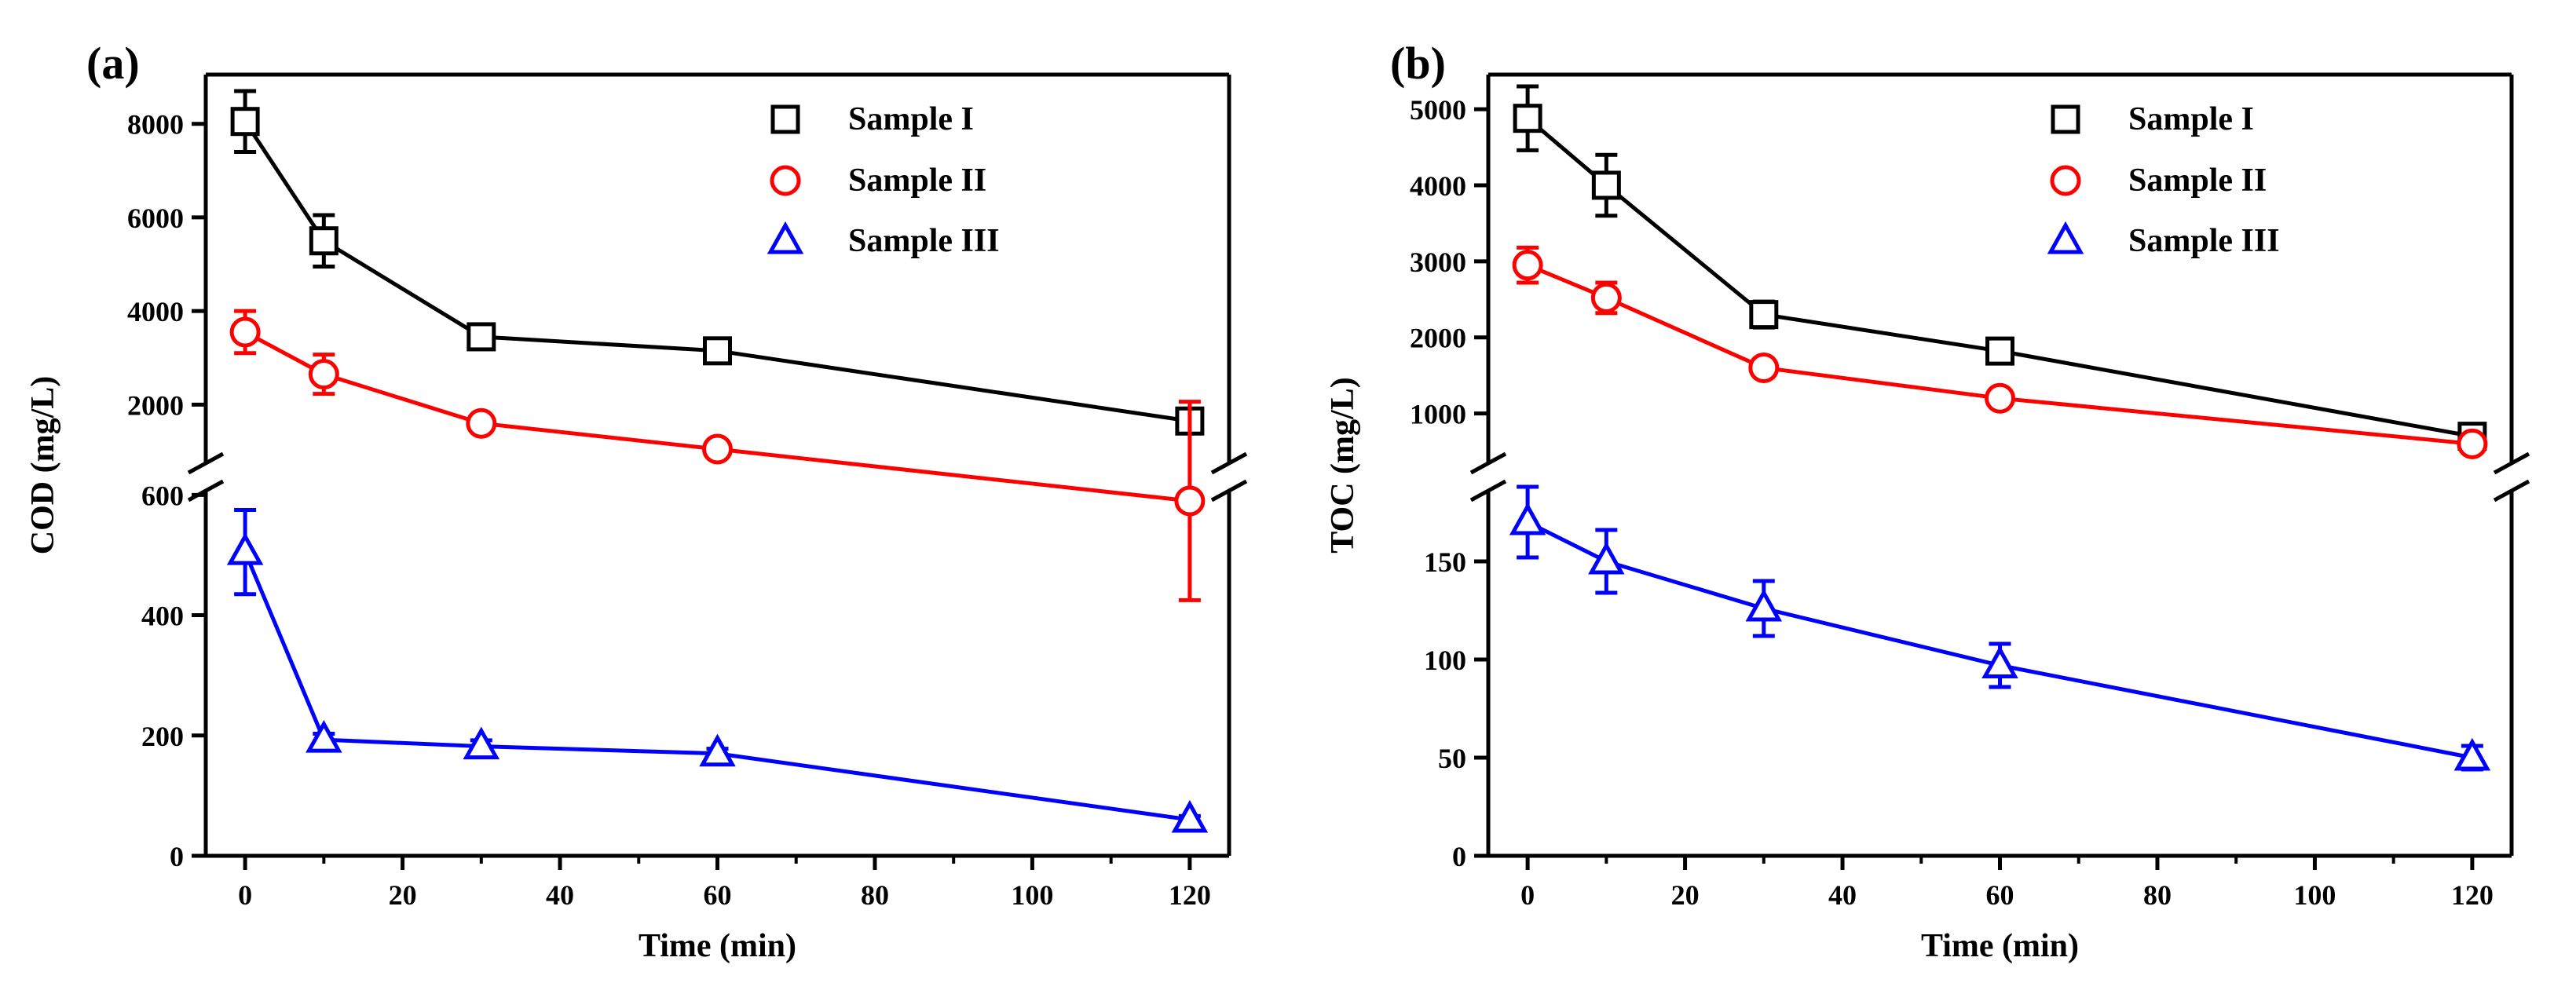 Image resolution: width=2576 pixels, height=983 pixels. I want to click on y-tick-label: 600, so click(163, 495).